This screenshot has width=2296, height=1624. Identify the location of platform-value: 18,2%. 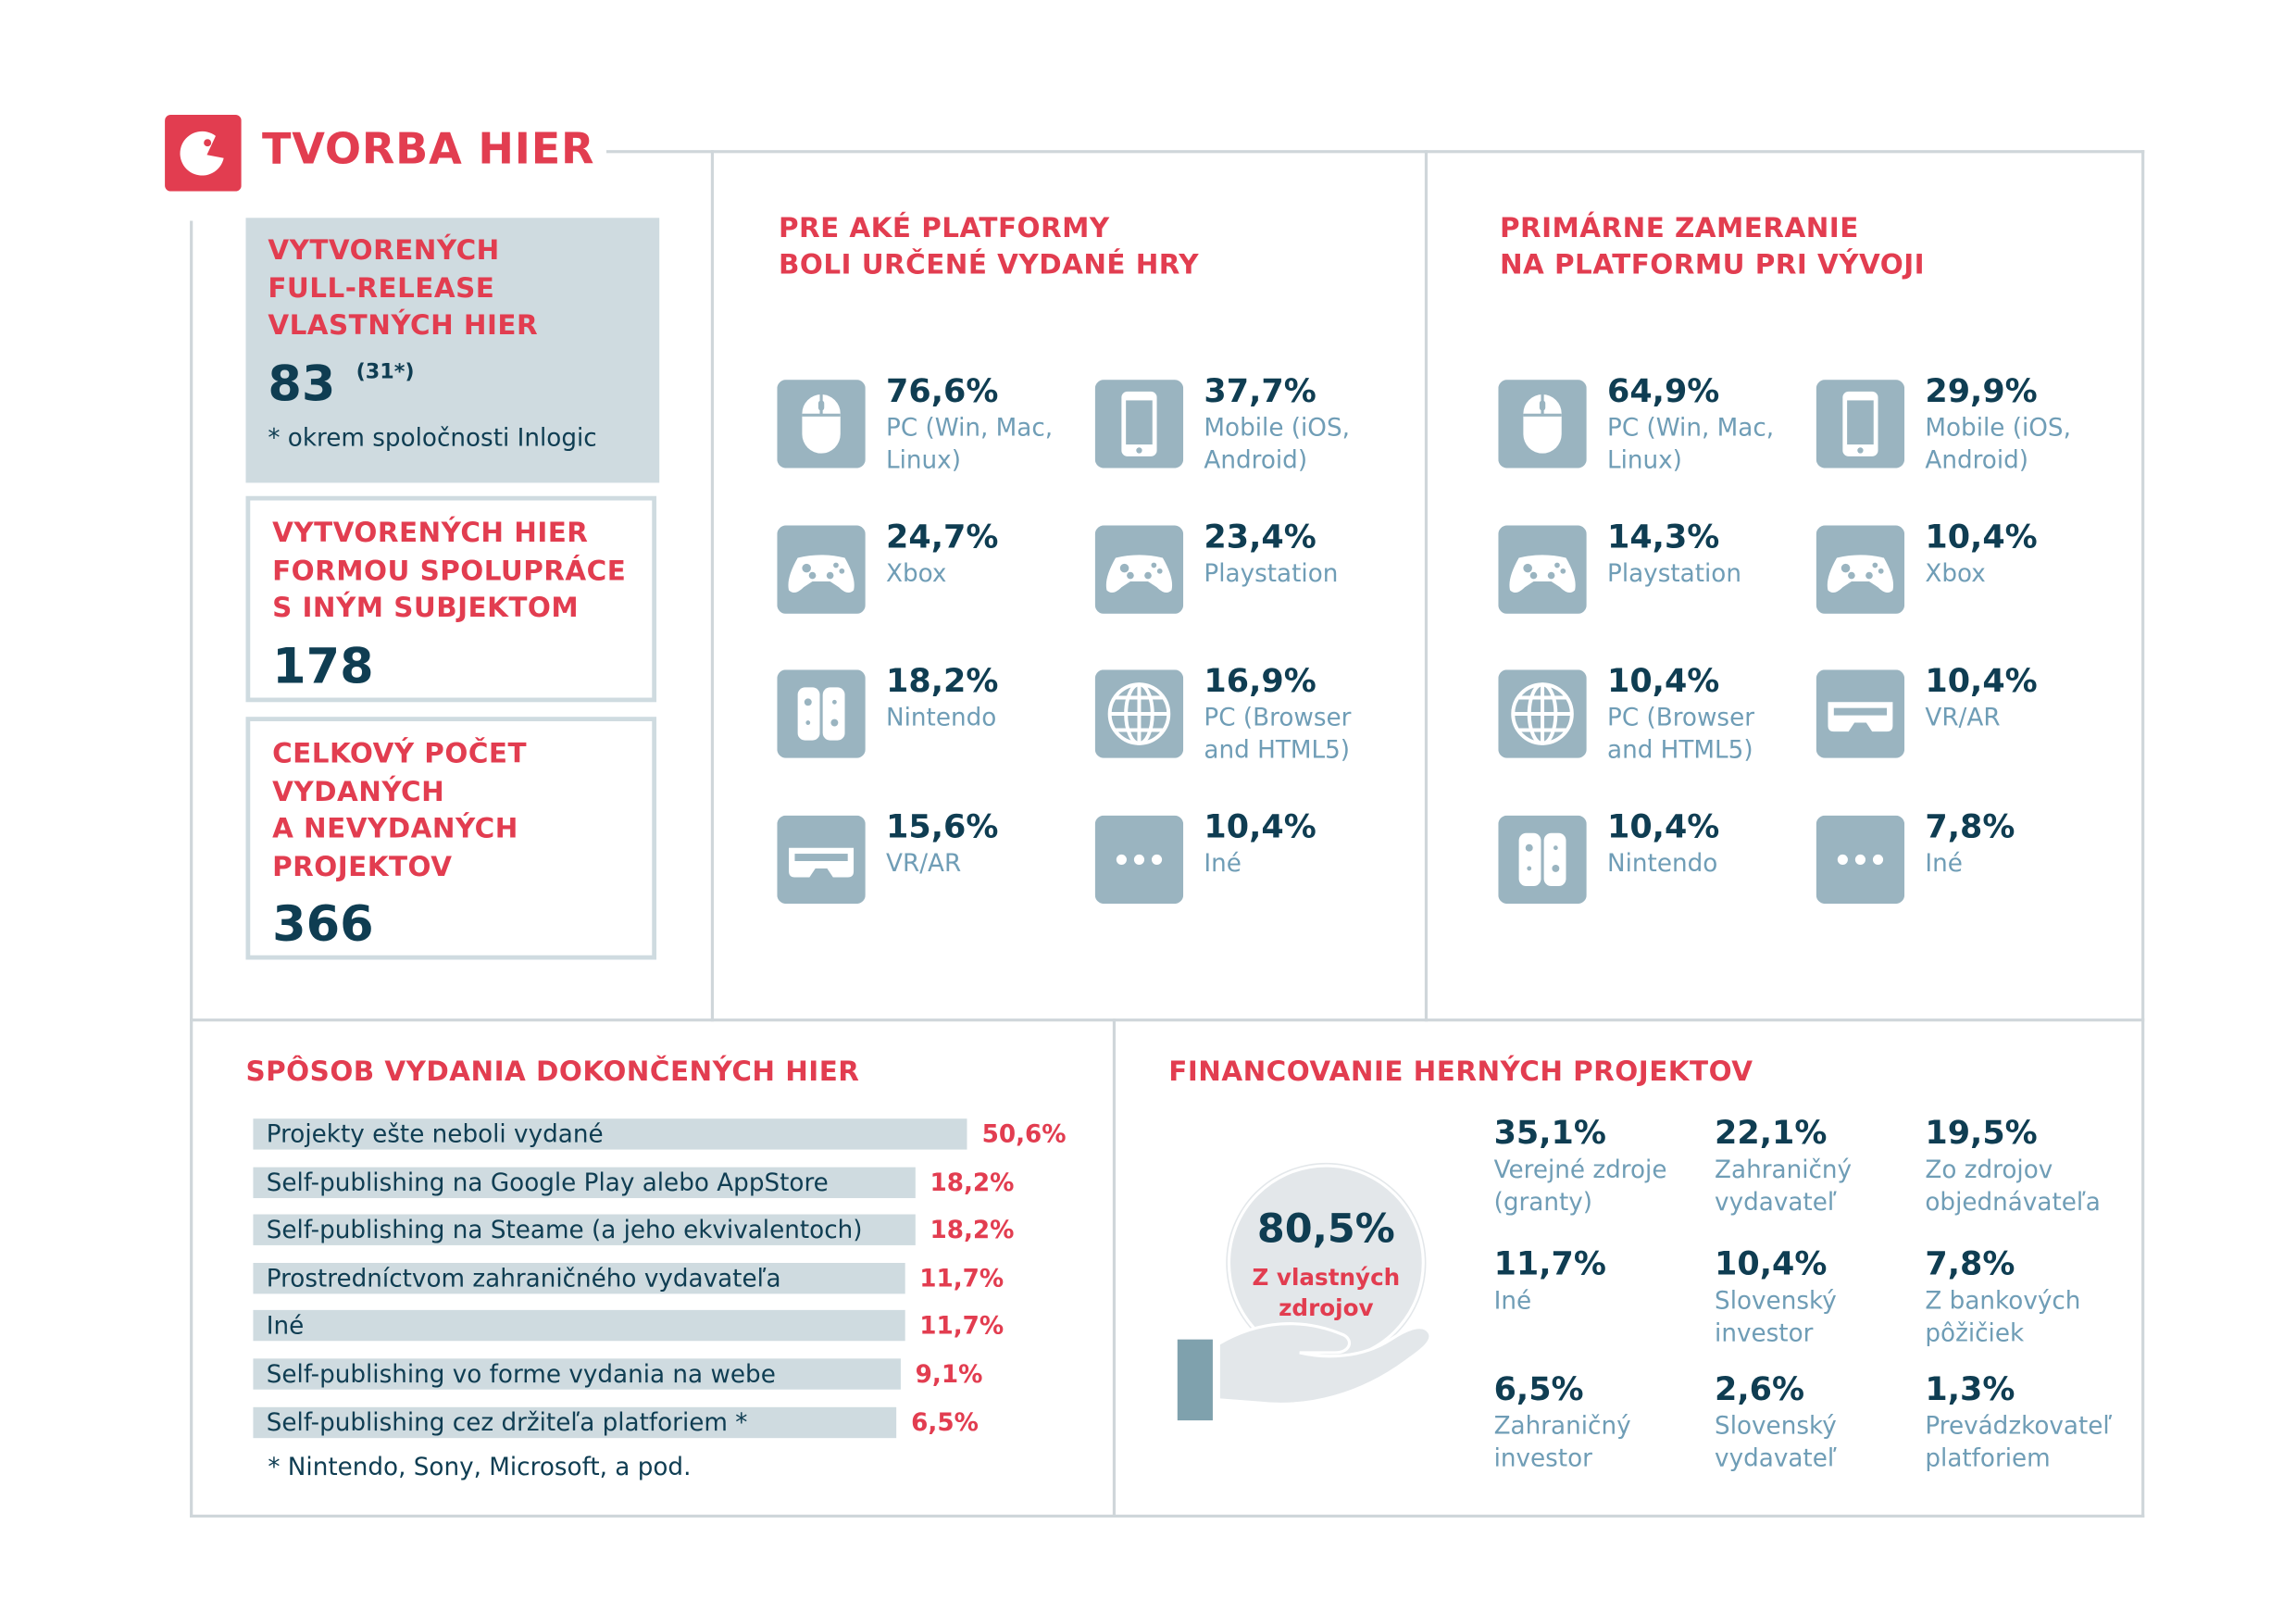
(942, 682).